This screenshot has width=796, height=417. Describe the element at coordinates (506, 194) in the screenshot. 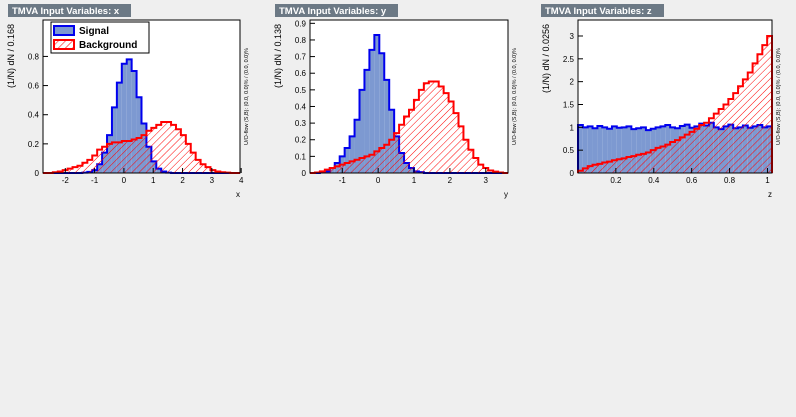

I see `x-axis-title: y` at that location.